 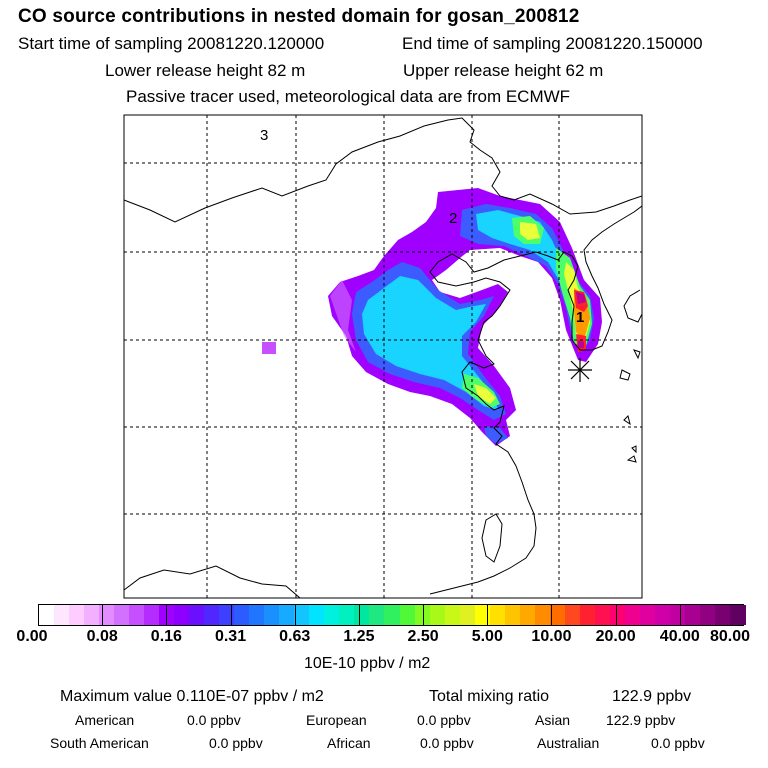 I want to click on plume-south, so click(x=496, y=435).